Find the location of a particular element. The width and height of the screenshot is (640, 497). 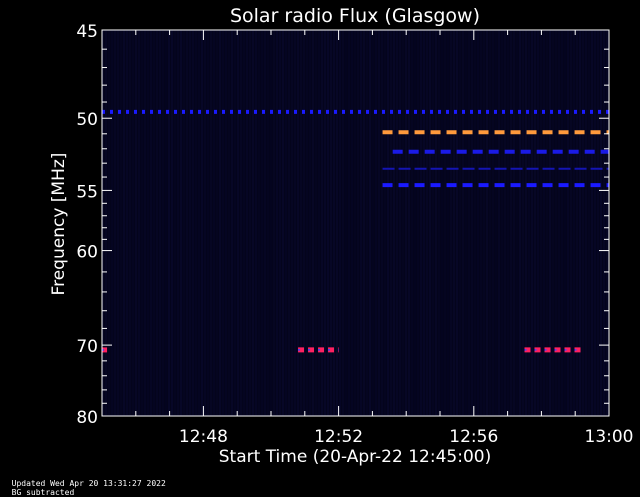

y-tick-label: 45 is located at coordinates (87, 32).